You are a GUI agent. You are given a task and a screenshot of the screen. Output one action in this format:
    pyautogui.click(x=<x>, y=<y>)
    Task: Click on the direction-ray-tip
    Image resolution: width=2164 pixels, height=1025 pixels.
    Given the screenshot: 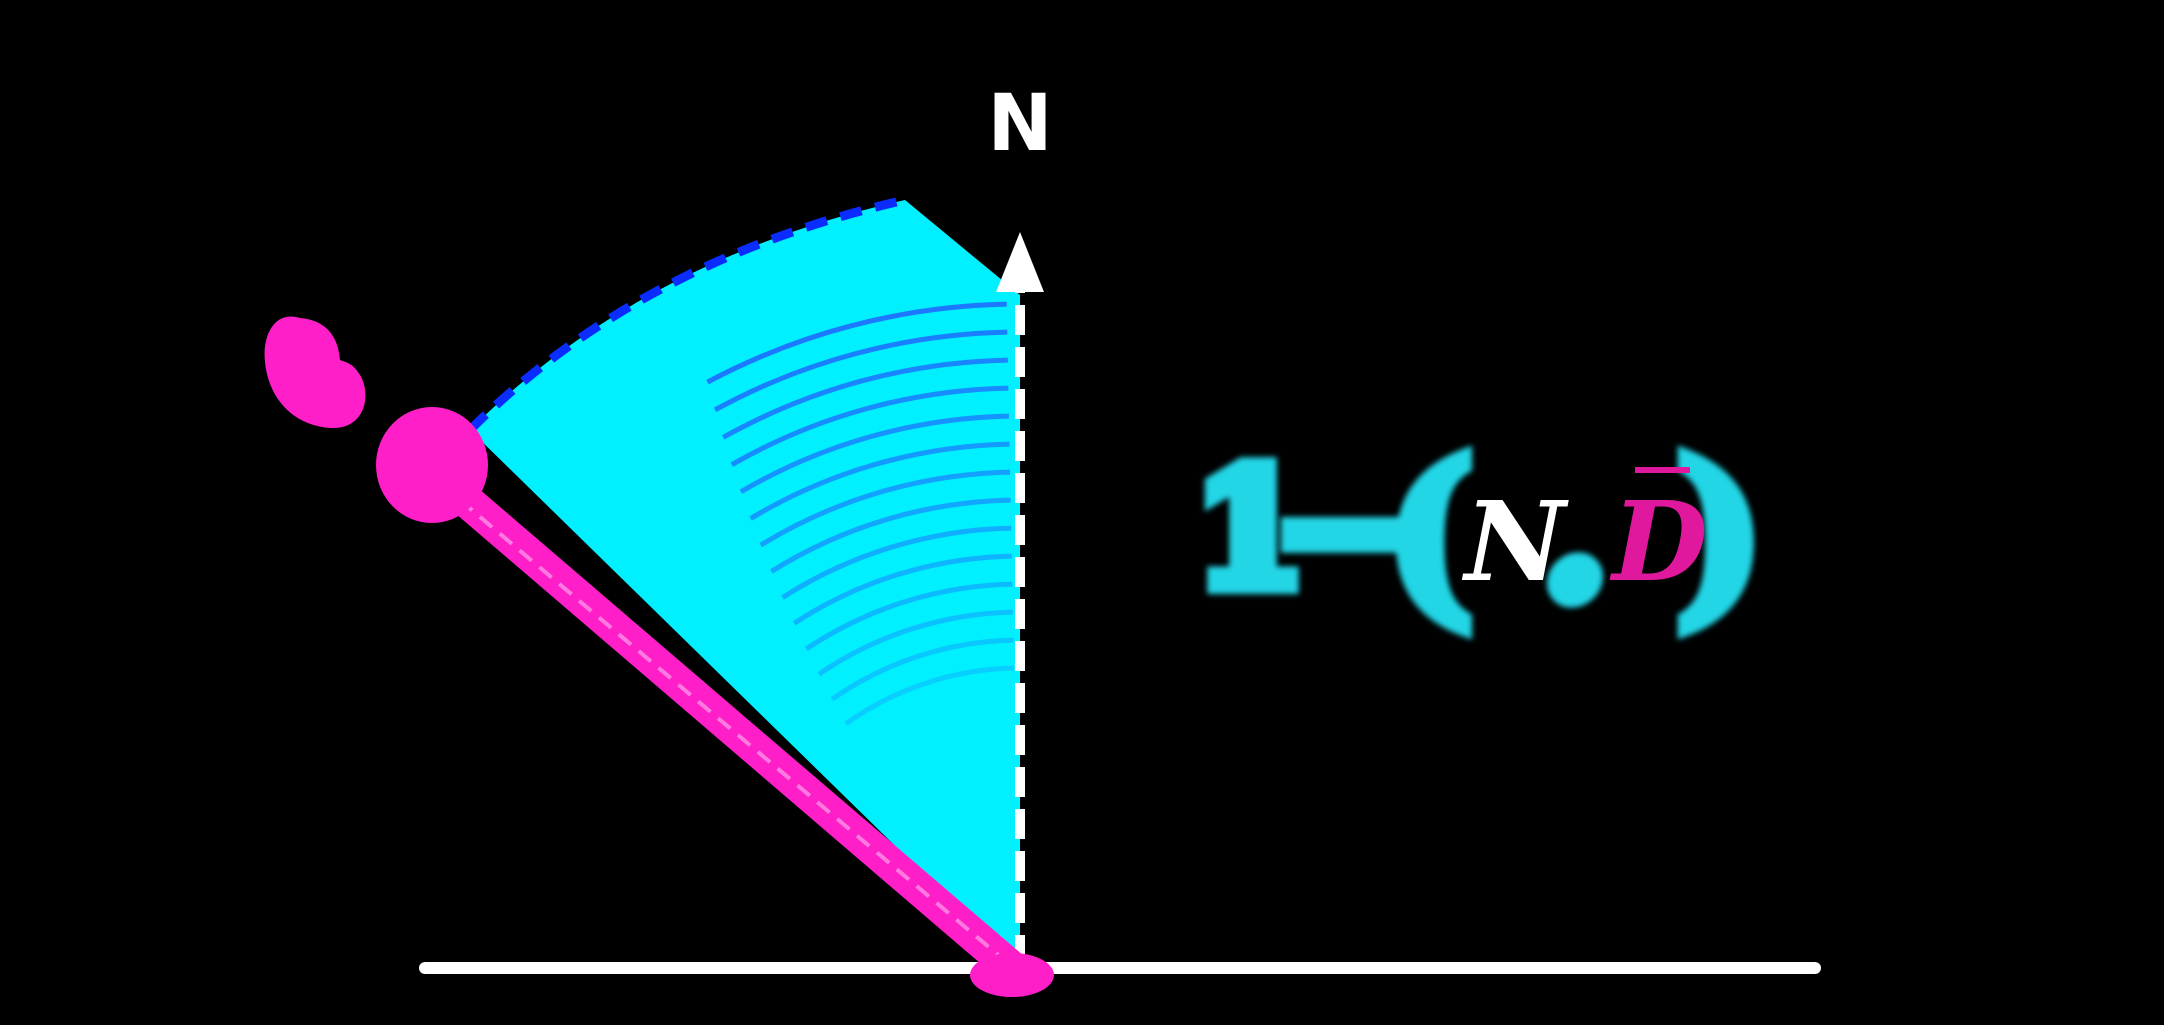 What is the action you would take?
    pyautogui.click(x=1012, y=975)
    